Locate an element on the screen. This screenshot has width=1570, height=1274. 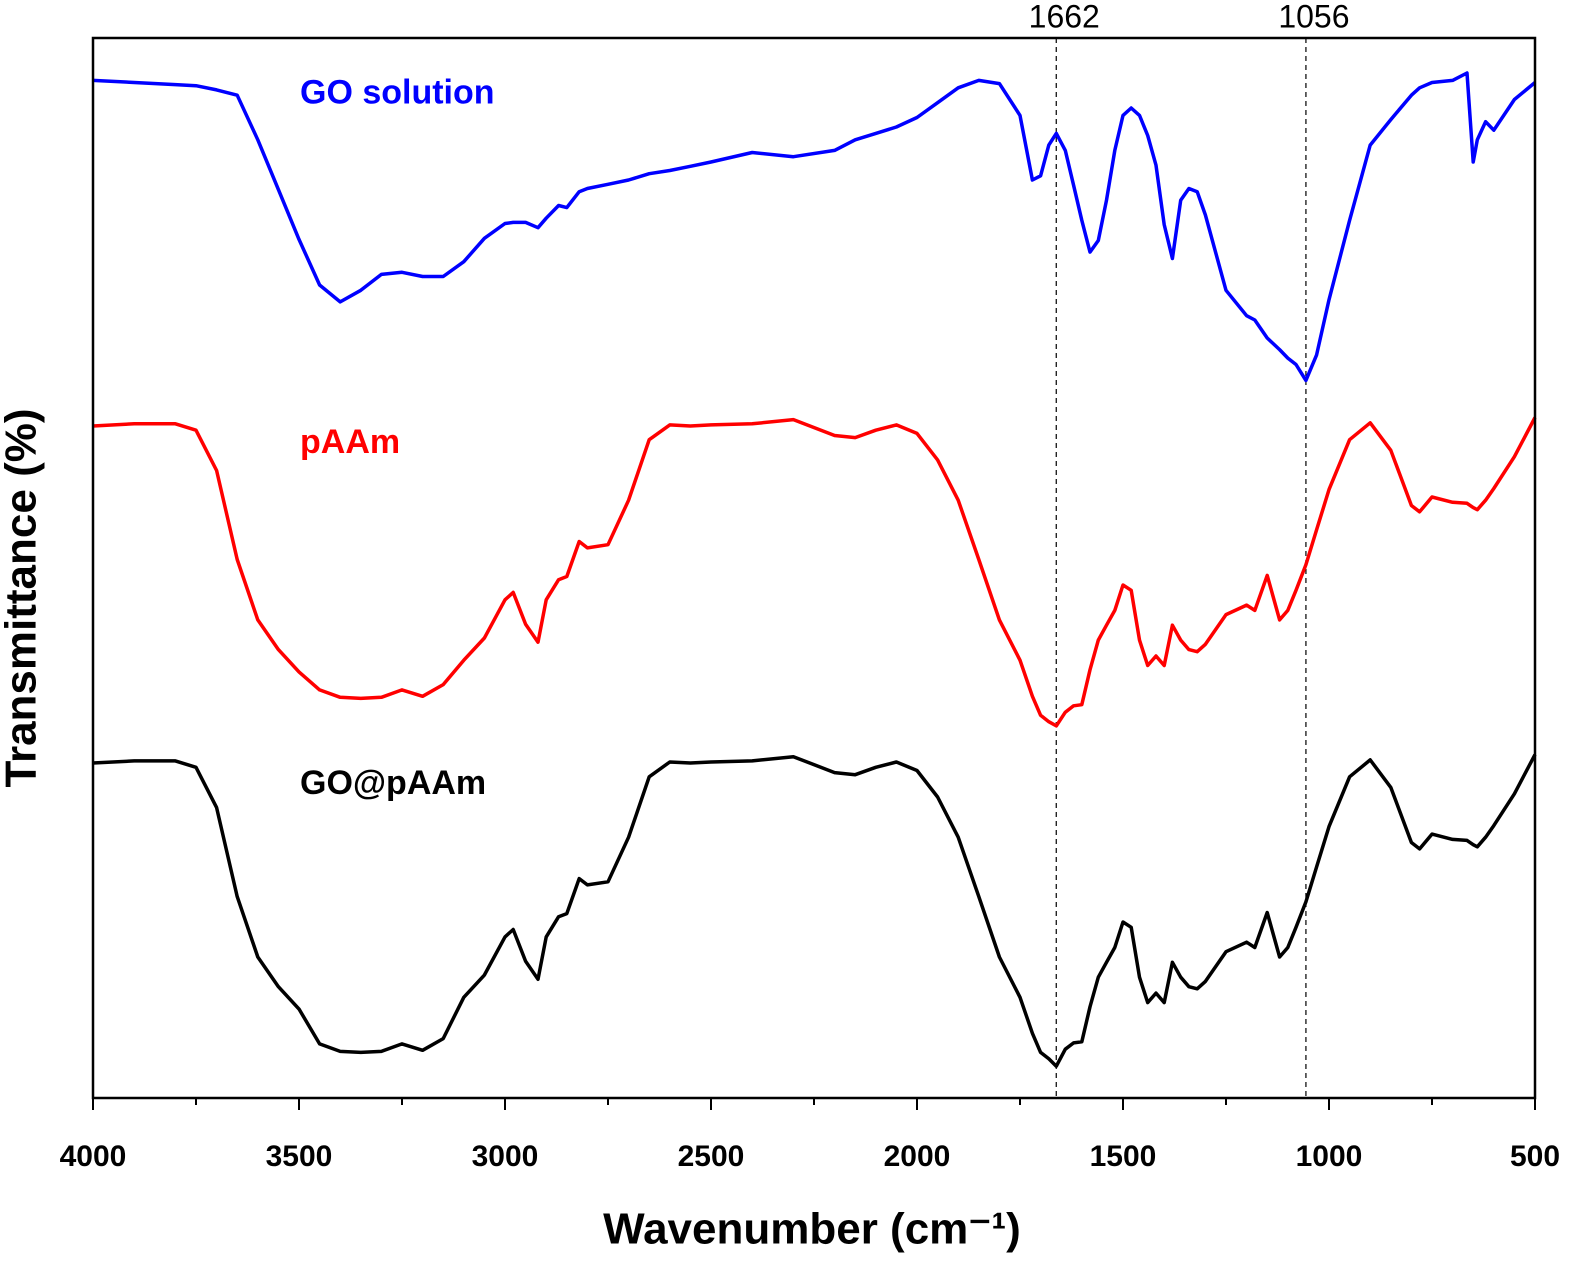
x-tick-label: 2000 is located at coordinates (917, 1156).